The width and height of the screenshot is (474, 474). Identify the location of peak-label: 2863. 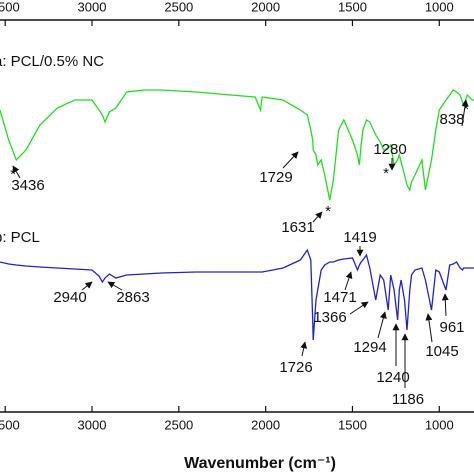
(132, 297).